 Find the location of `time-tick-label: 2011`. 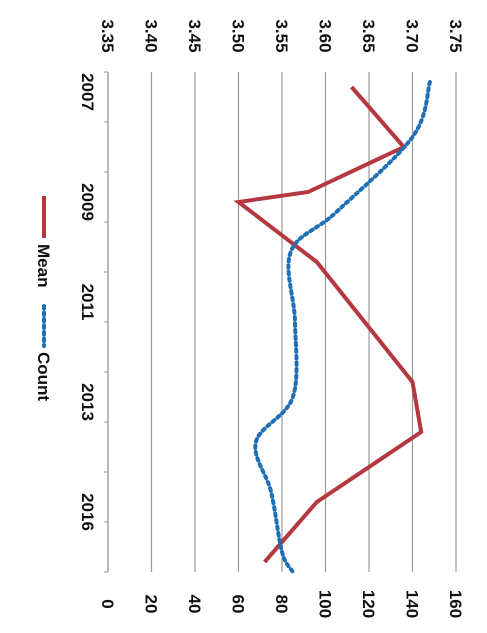

time-tick-label: 2011 is located at coordinates (87, 302).